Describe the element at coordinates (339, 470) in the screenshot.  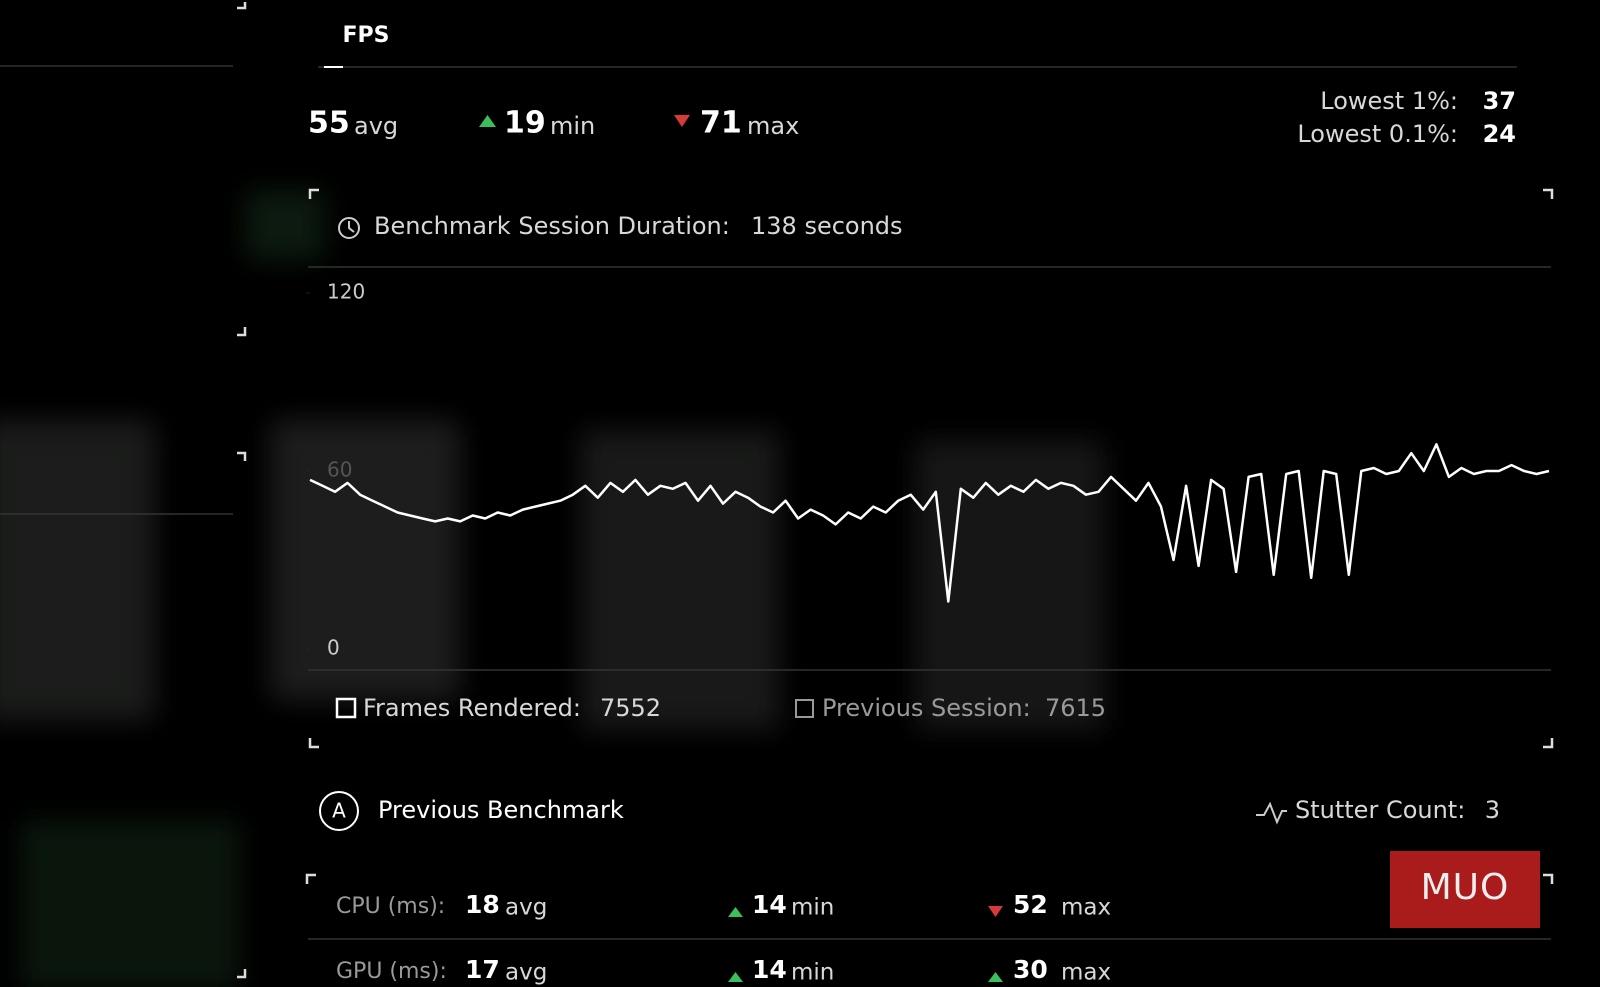
I see `y-tick-label: 60` at that location.